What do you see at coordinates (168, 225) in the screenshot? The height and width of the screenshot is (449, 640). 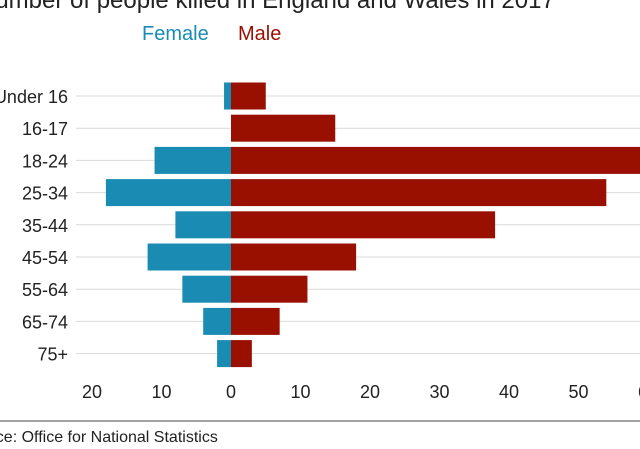 I see `female-bars` at bounding box center [168, 225].